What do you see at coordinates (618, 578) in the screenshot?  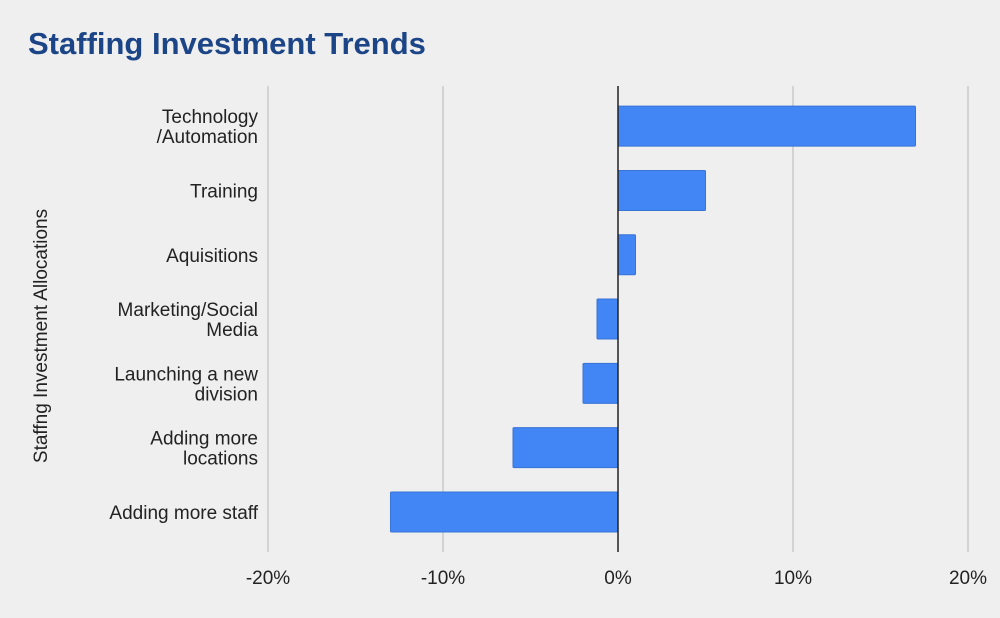 I see `x-tick-label: 0%` at bounding box center [618, 578].